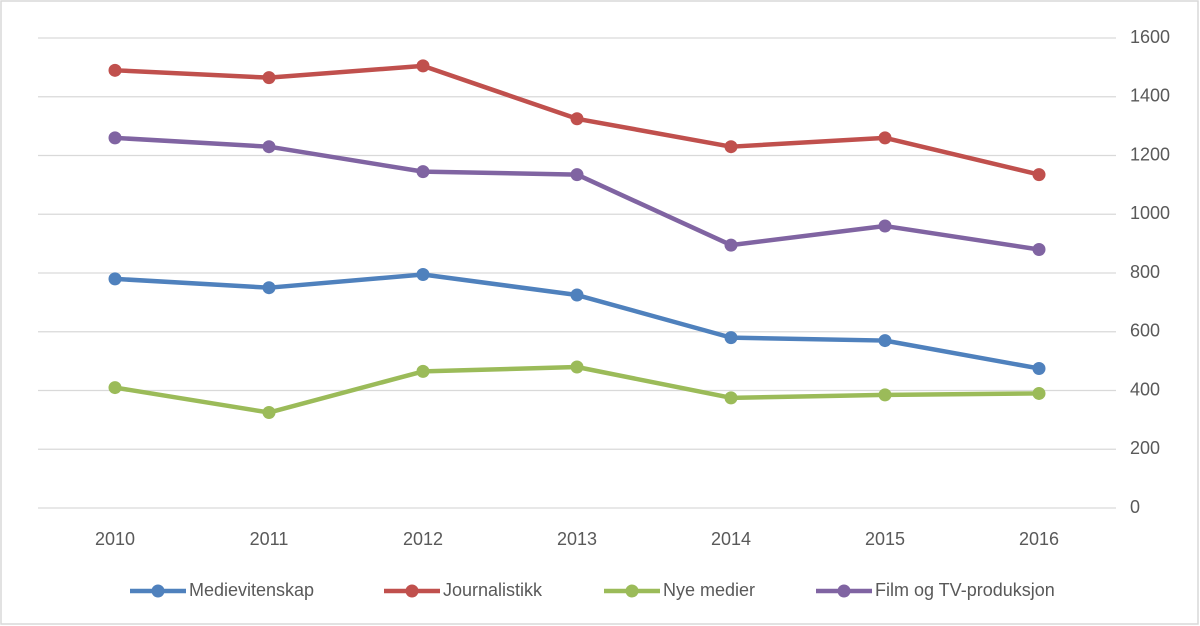  Describe the element at coordinates (1145, 389) in the screenshot. I see `y-tick-label: 400` at that location.